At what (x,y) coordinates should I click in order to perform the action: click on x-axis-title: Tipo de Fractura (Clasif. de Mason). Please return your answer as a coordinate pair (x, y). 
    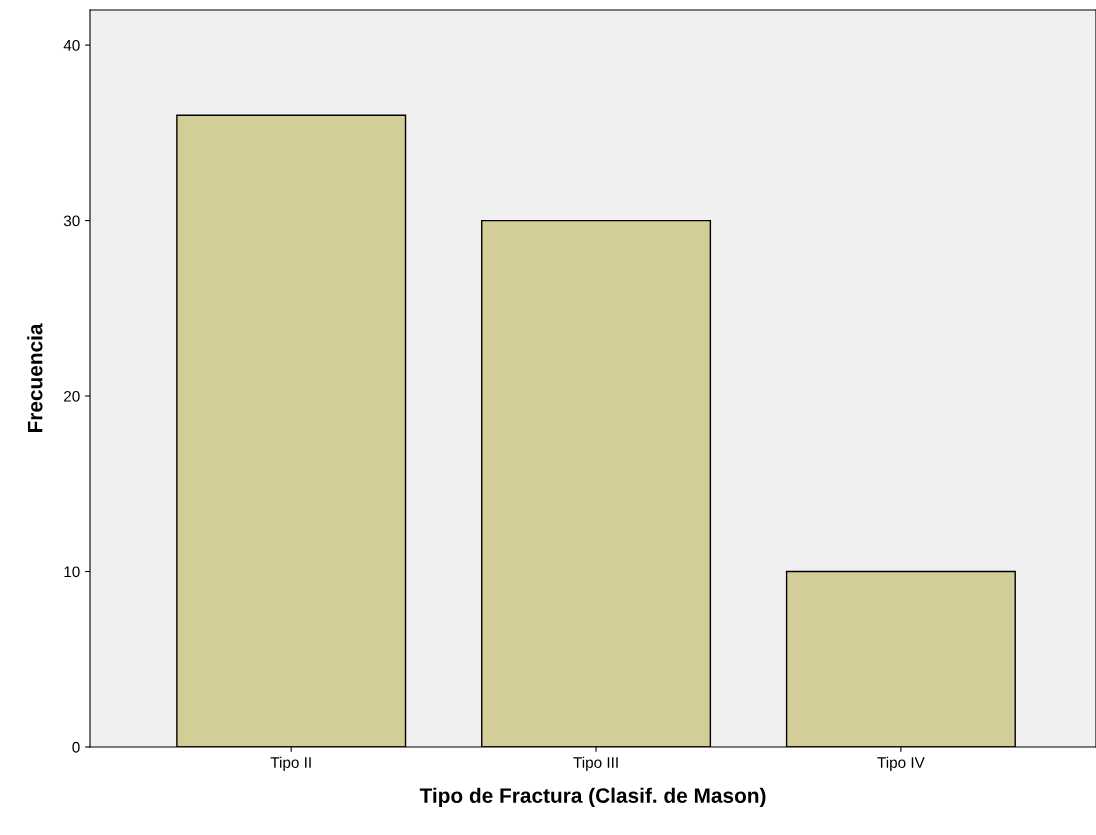
    Looking at the image, I should click on (592, 797).